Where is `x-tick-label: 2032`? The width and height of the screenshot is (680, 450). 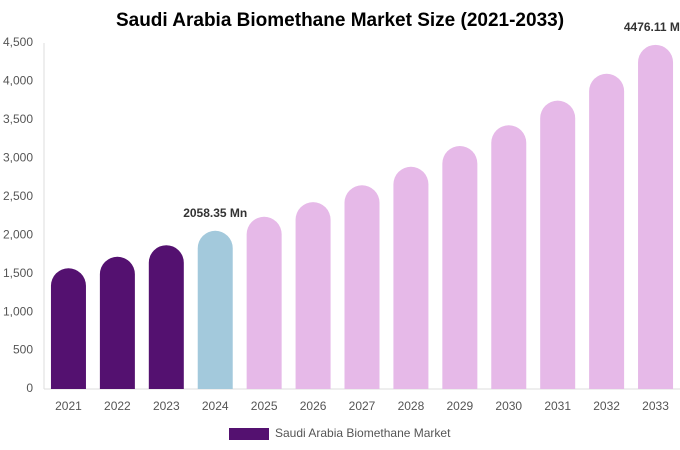 x-tick-label: 2032 is located at coordinates (606, 406).